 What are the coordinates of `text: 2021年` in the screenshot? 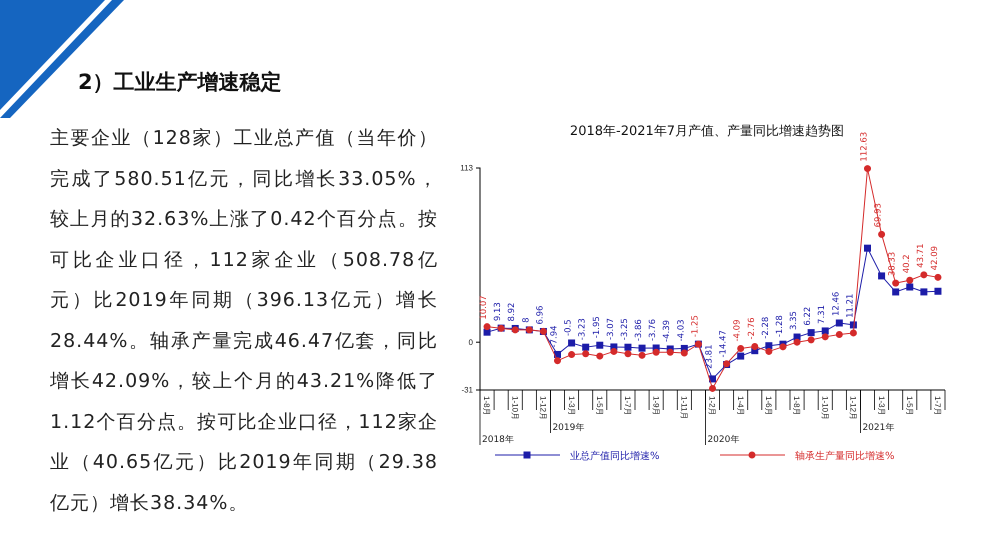 It's located at (878, 427).